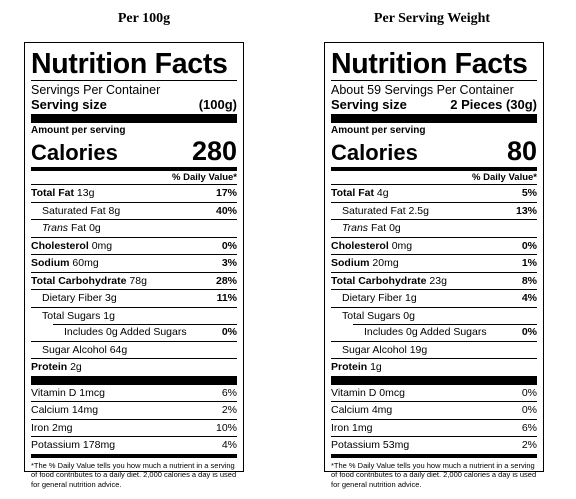 Image resolution: width=576 pixels, height=499 pixels. I want to click on calories-row: Calories 280, so click(134, 151).